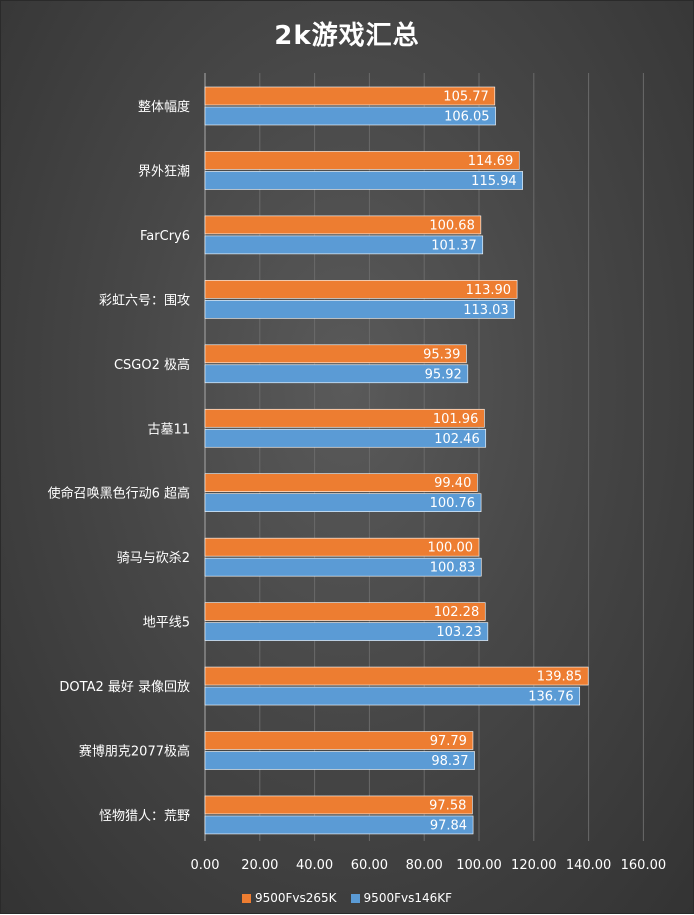  Describe the element at coordinates (457, 612) in the screenshot. I see `bar-value-label: 102.28` at that location.